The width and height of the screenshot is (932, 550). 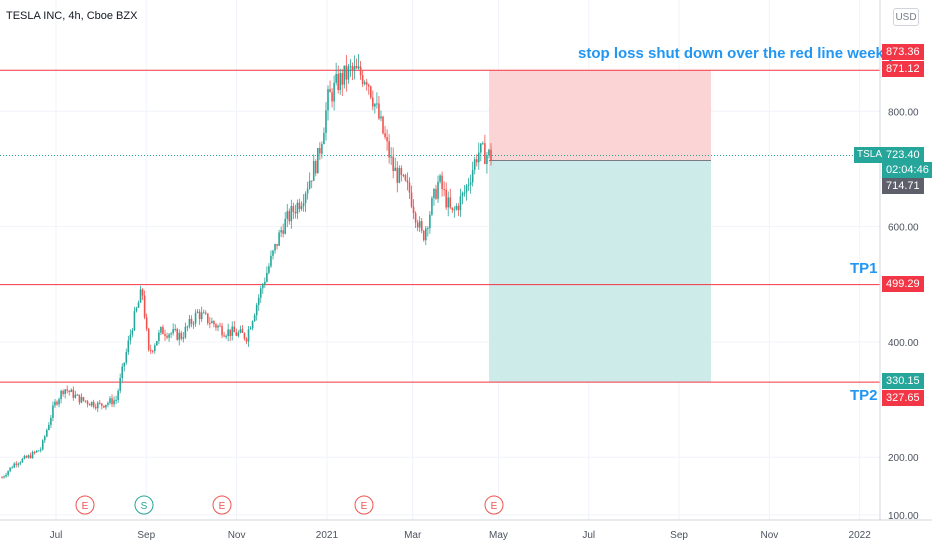 What do you see at coordinates (903, 458) in the screenshot?
I see `y-tick-label: 200.00` at bounding box center [903, 458].